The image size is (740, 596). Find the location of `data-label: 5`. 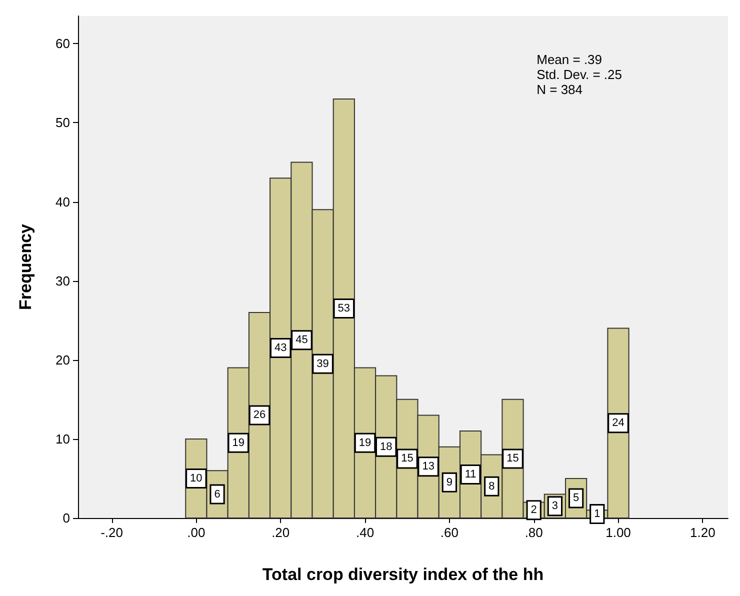

data-label: 5 is located at coordinates (576, 498).